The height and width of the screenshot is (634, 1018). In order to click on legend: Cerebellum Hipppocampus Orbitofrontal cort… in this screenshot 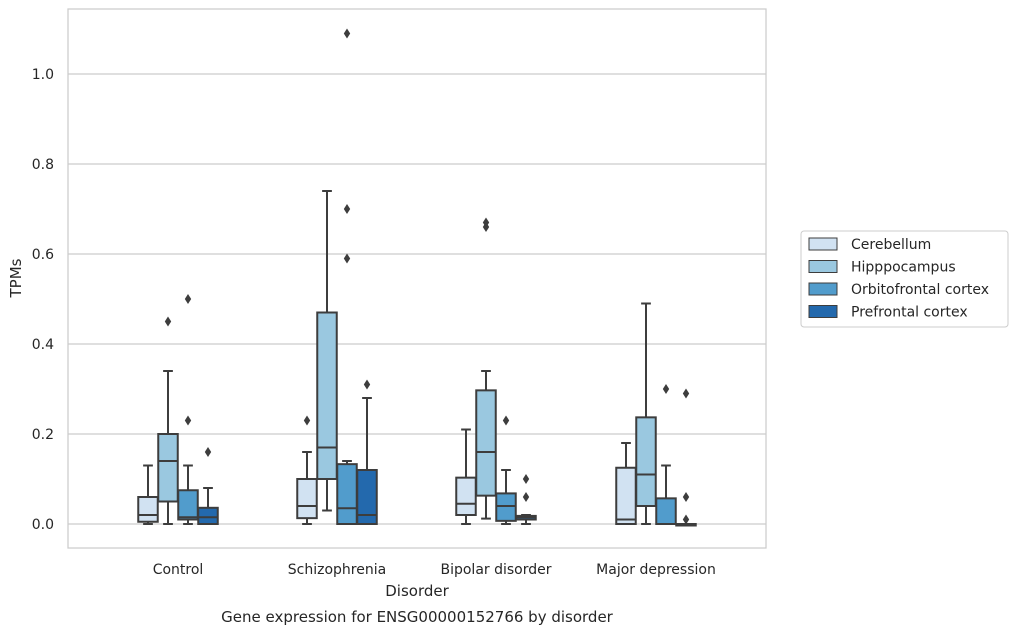, I will do `click(904, 279)`.